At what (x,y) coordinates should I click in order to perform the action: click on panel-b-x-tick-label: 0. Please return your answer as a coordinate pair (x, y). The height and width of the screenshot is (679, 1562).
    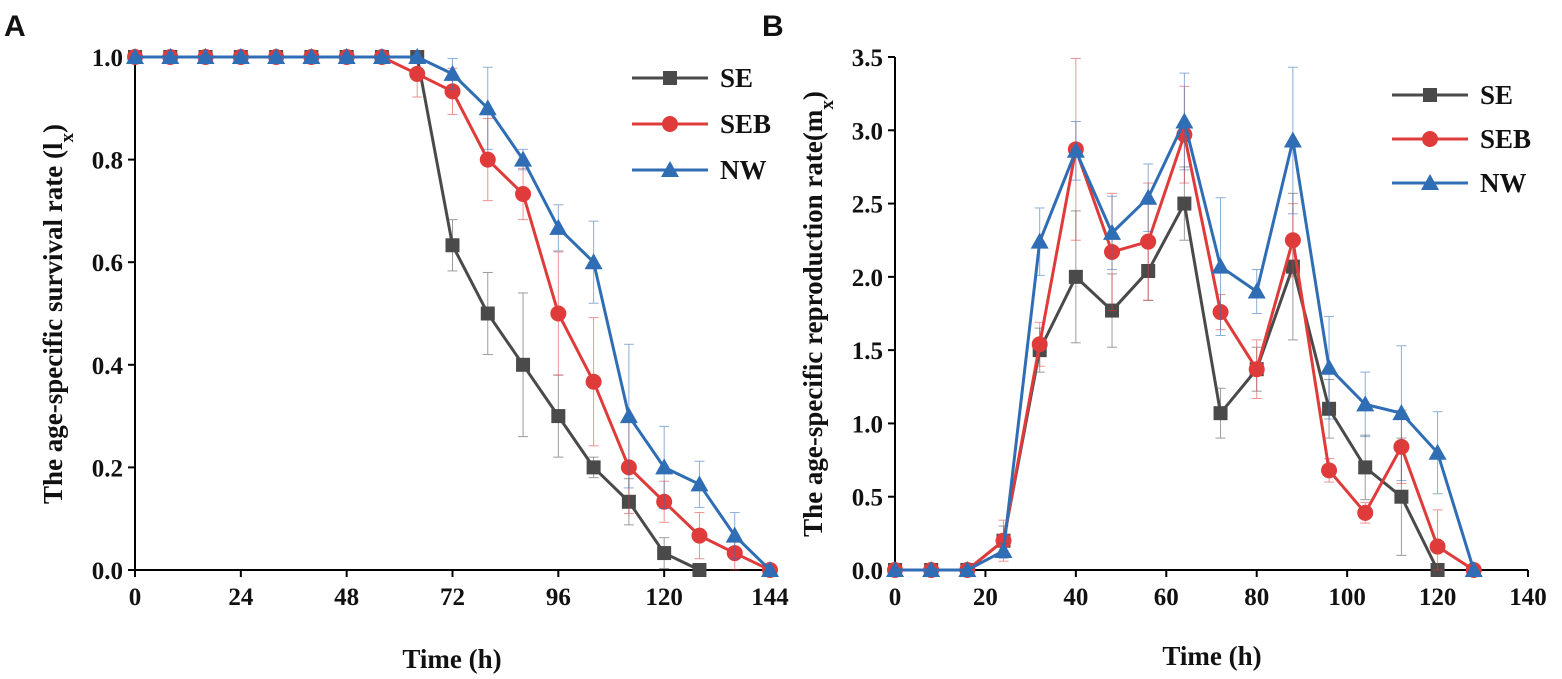
    Looking at the image, I should click on (895, 597).